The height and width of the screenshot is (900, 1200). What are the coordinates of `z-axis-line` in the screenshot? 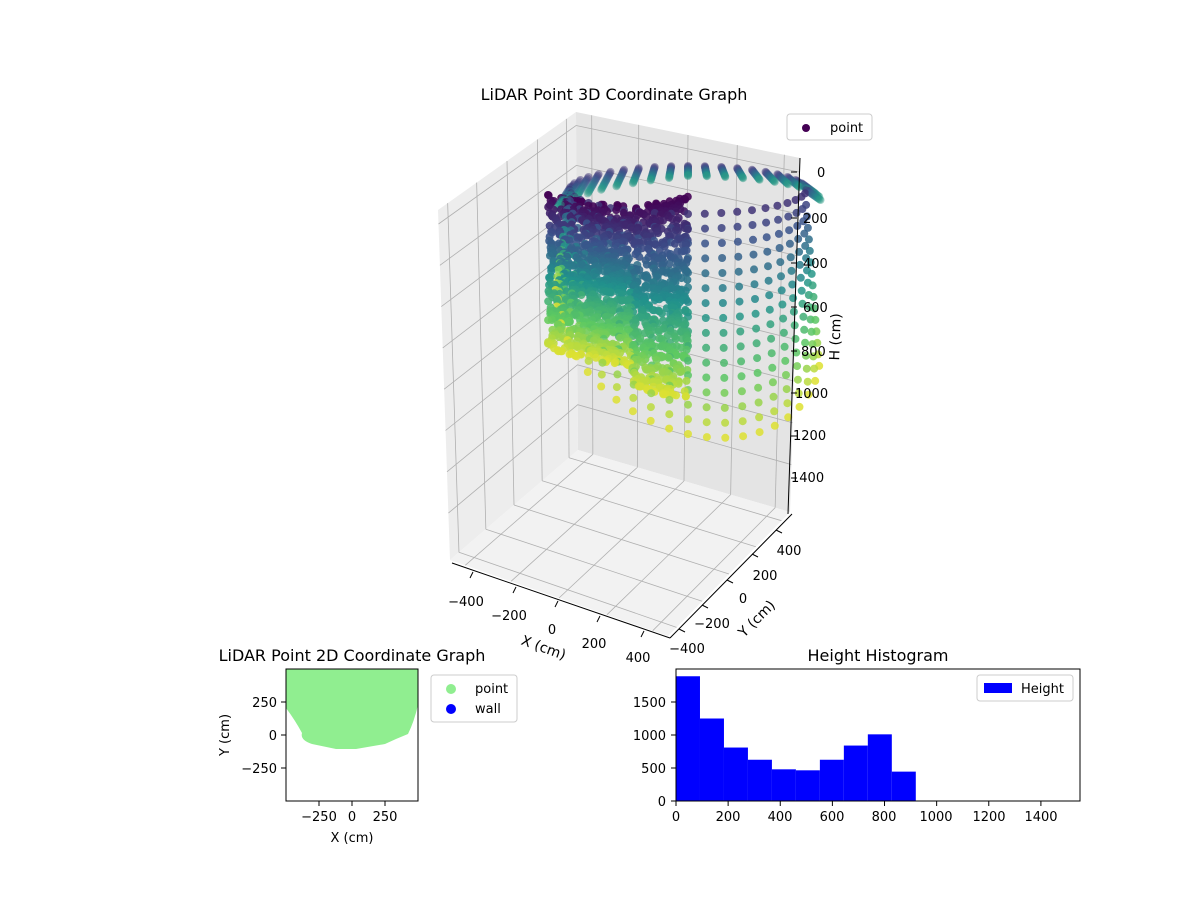 It's located at (794, 336).